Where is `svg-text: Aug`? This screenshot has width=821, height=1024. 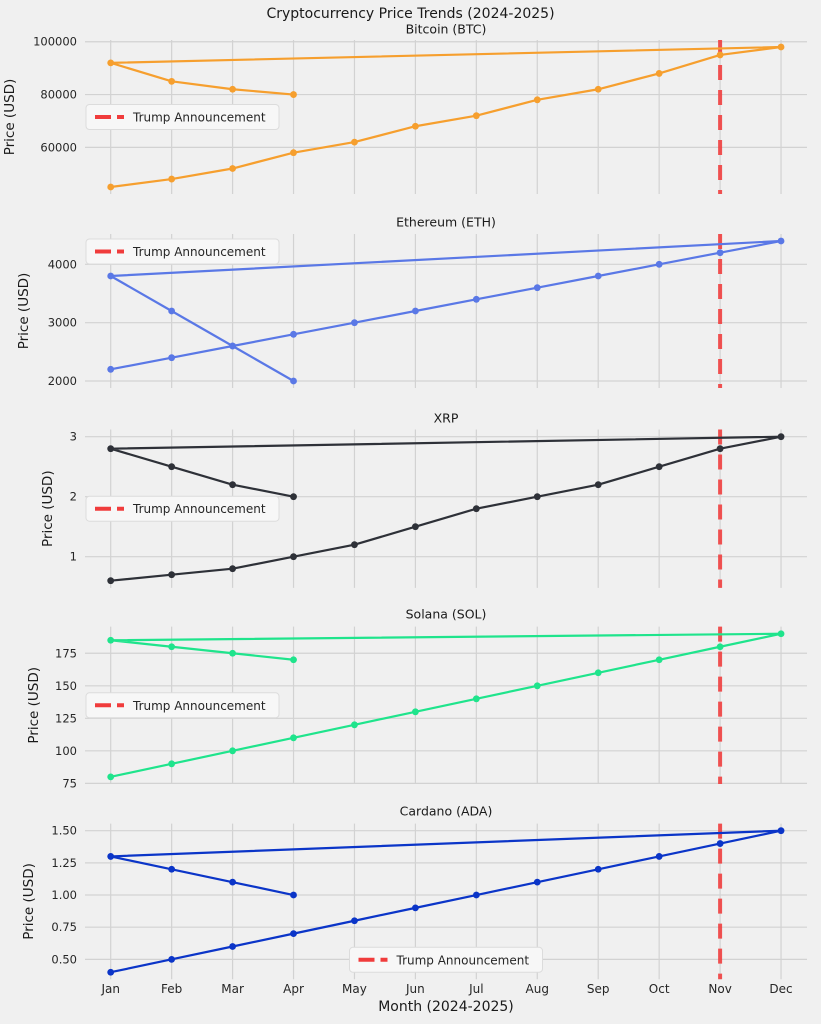 svg-text: Aug is located at coordinates (537, 989).